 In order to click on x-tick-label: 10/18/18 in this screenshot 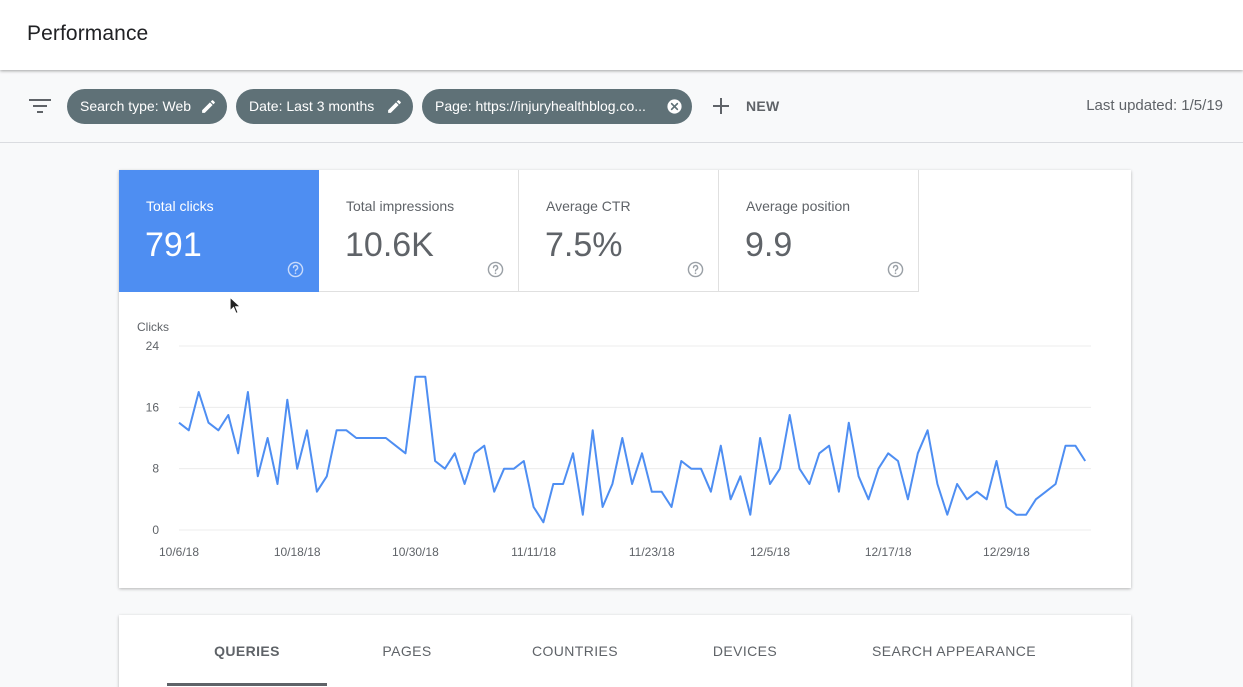, I will do `click(297, 552)`.